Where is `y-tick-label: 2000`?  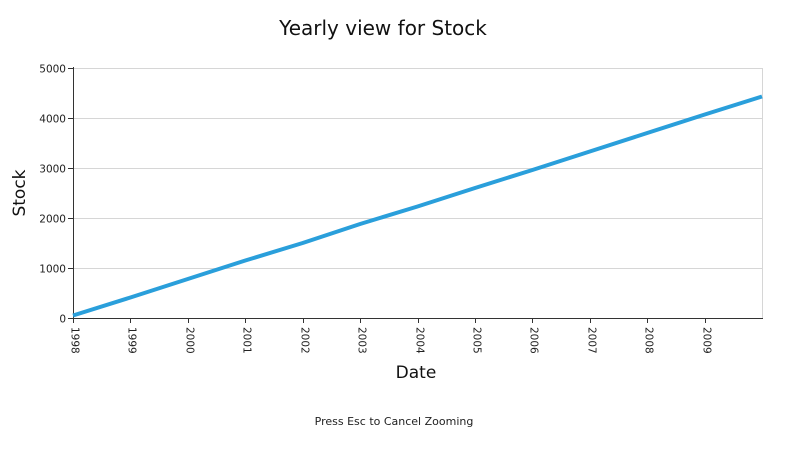 y-tick-label: 2000 is located at coordinates (52, 220).